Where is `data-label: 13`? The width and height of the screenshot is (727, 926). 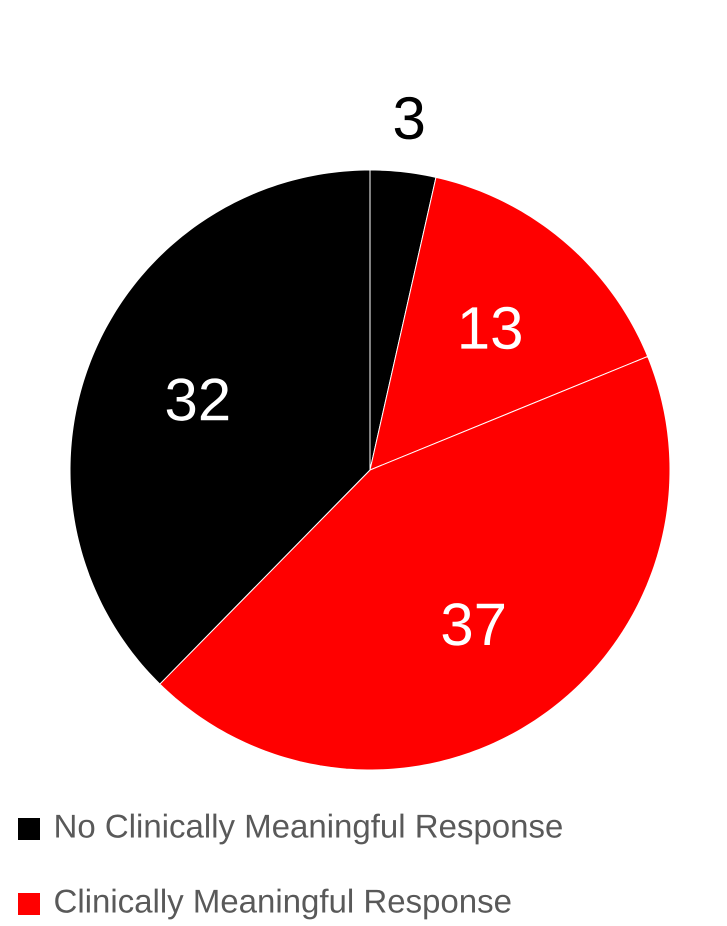
data-label: 13 is located at coordinates (491, 328).